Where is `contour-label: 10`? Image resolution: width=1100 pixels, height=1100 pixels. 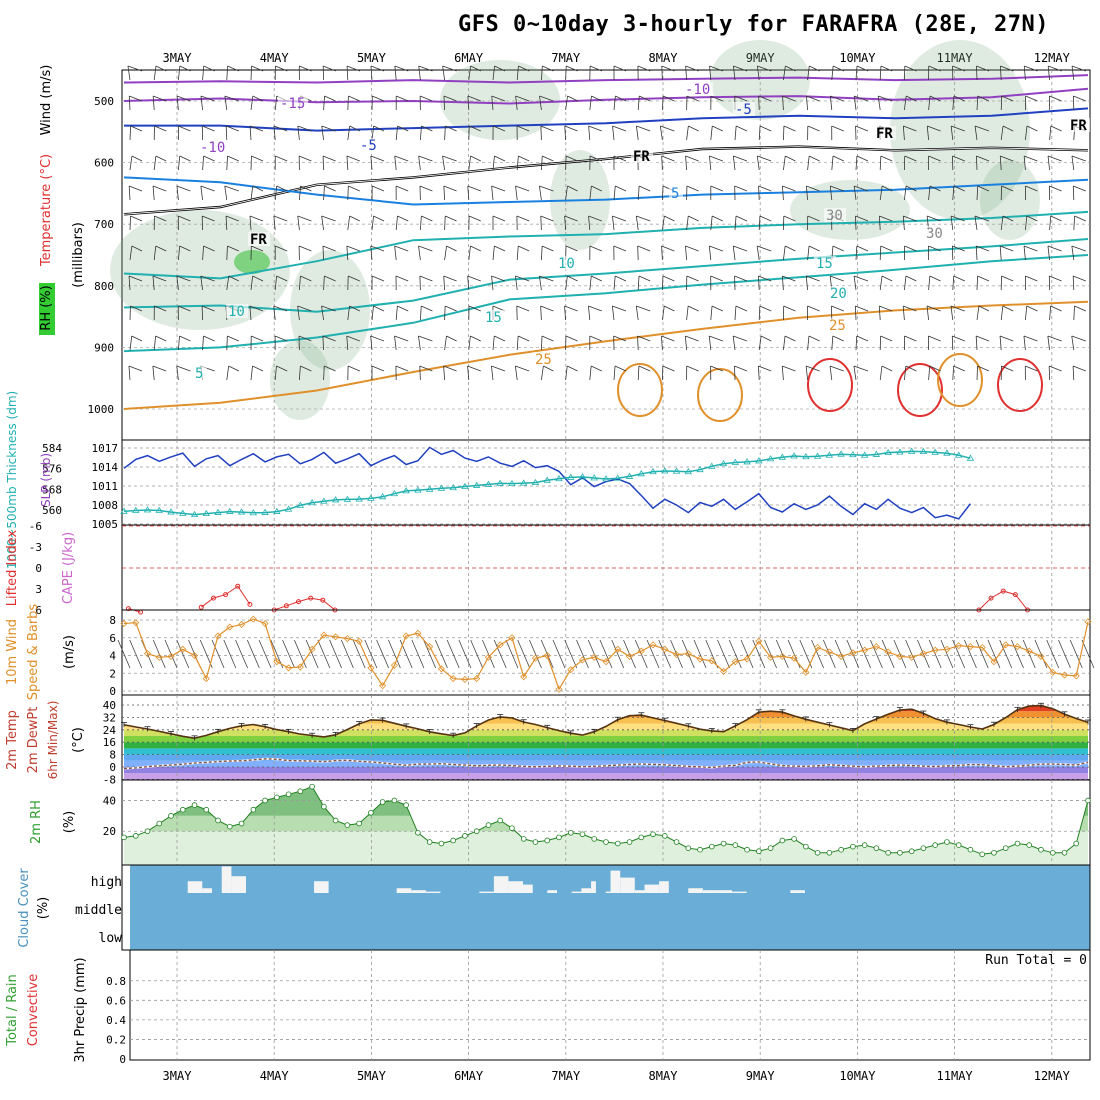
contour-label: 10 is located at coordinates (566, 264).